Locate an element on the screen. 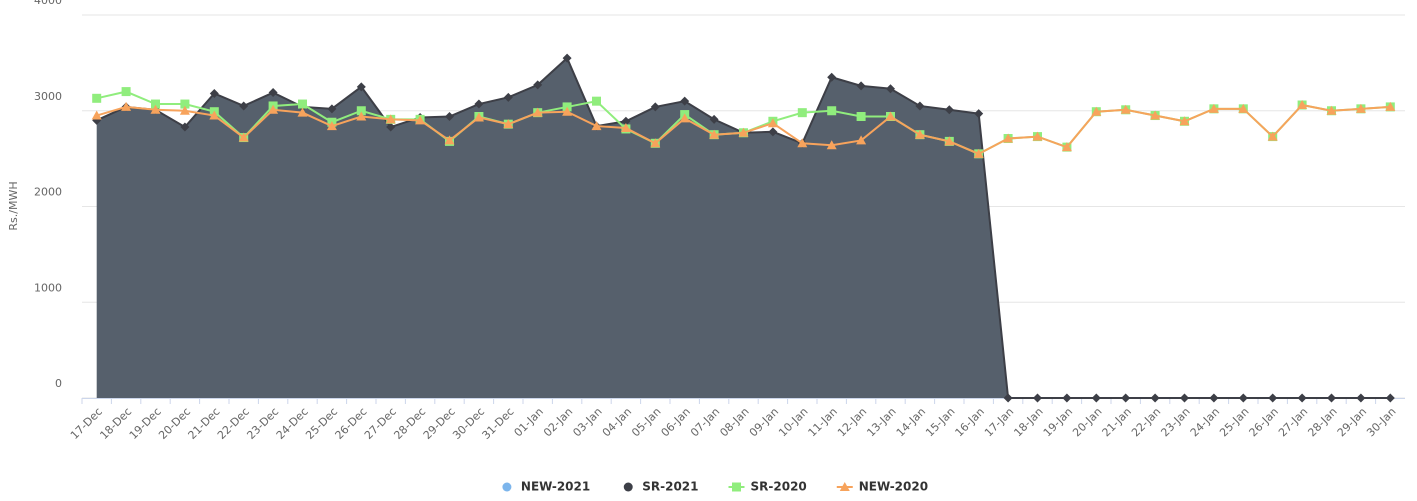 Image resolution: width=1417 pixels, height=501 pixels. x-tick-label: 02-Jan is located at coordinates (558, 422).